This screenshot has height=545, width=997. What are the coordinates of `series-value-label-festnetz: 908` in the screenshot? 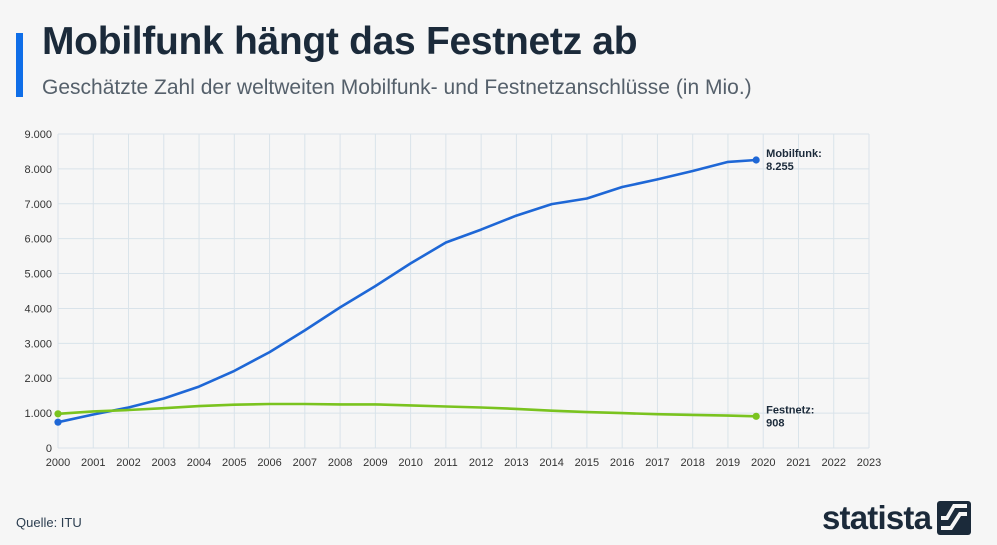 It's located at (775, 423).